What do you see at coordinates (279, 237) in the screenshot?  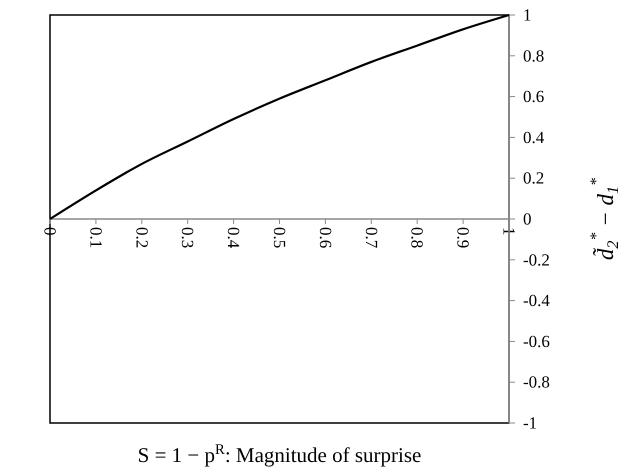 I see `x-tick-label: 0.5` at bounding box center [279, 237].